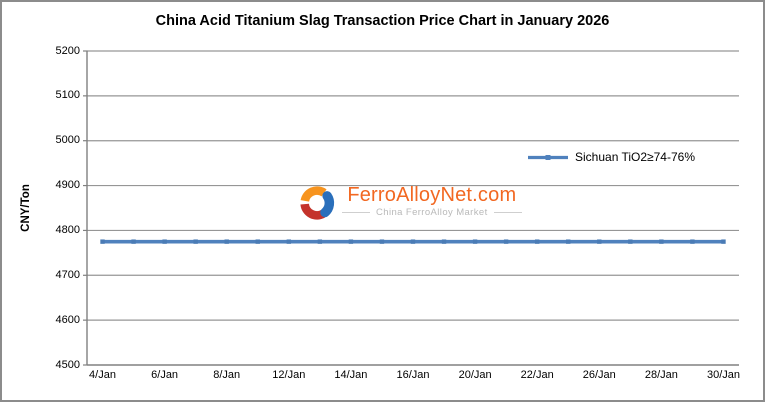 The width and height of the screenshot is (765, 402). I want to click on logo-brand-text: FerroAlloyNet.com, so click(432, 195).